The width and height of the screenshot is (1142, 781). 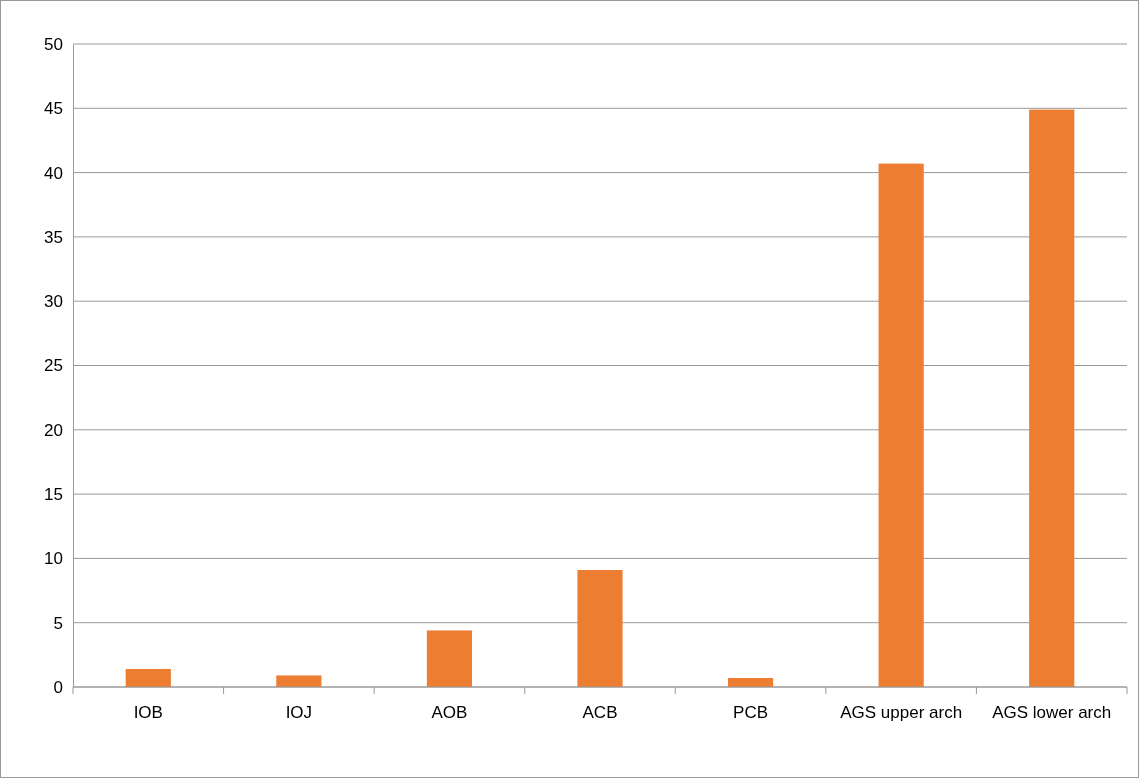 I want to click on x-tick-label: PCB, so click(x=751, y=712).